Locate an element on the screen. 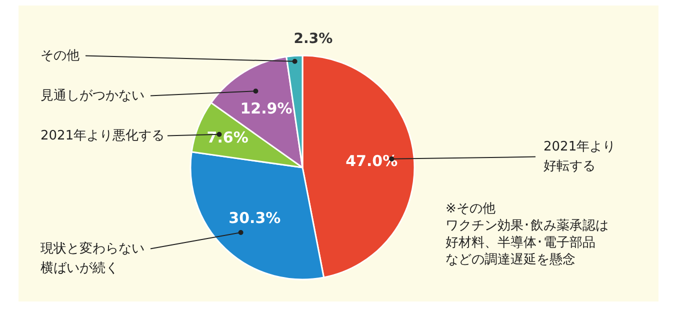  data-label: 7.6% is located at coordinates (227, 137).